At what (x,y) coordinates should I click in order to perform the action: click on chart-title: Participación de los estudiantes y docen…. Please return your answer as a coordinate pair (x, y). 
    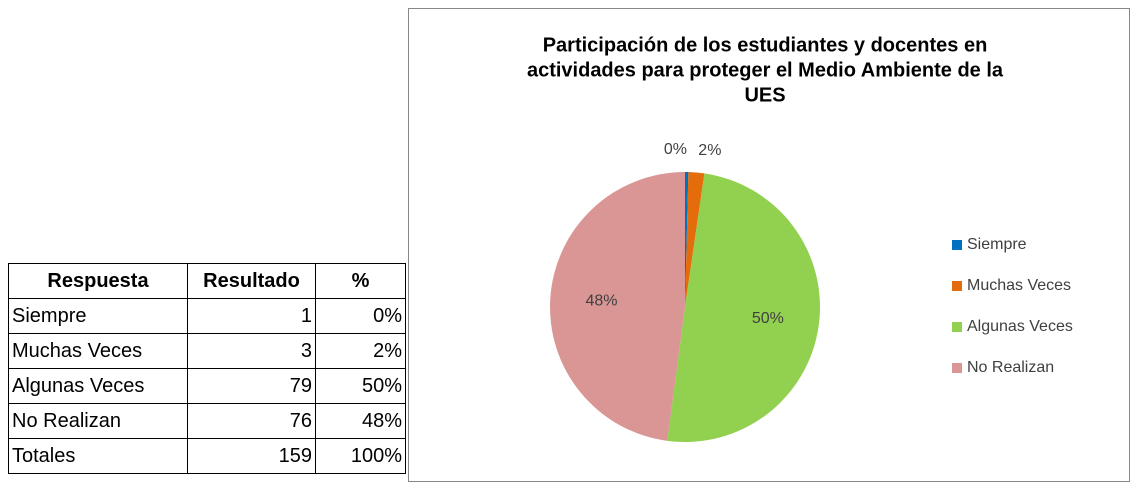
    Looking at the image, I should click on (765, 45).